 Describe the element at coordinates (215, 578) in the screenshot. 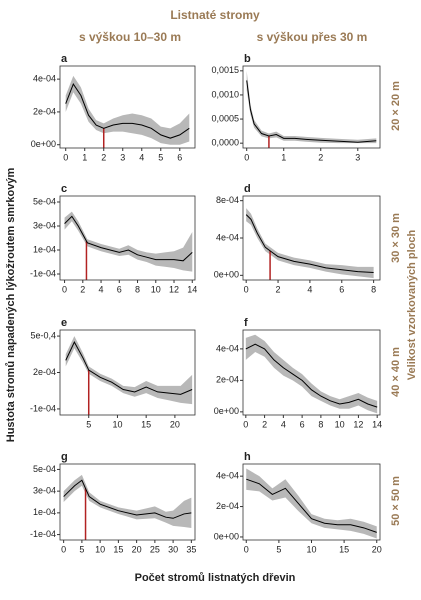

I see `x-axis-label: Počet stromů listnatých dřevin` at that location.